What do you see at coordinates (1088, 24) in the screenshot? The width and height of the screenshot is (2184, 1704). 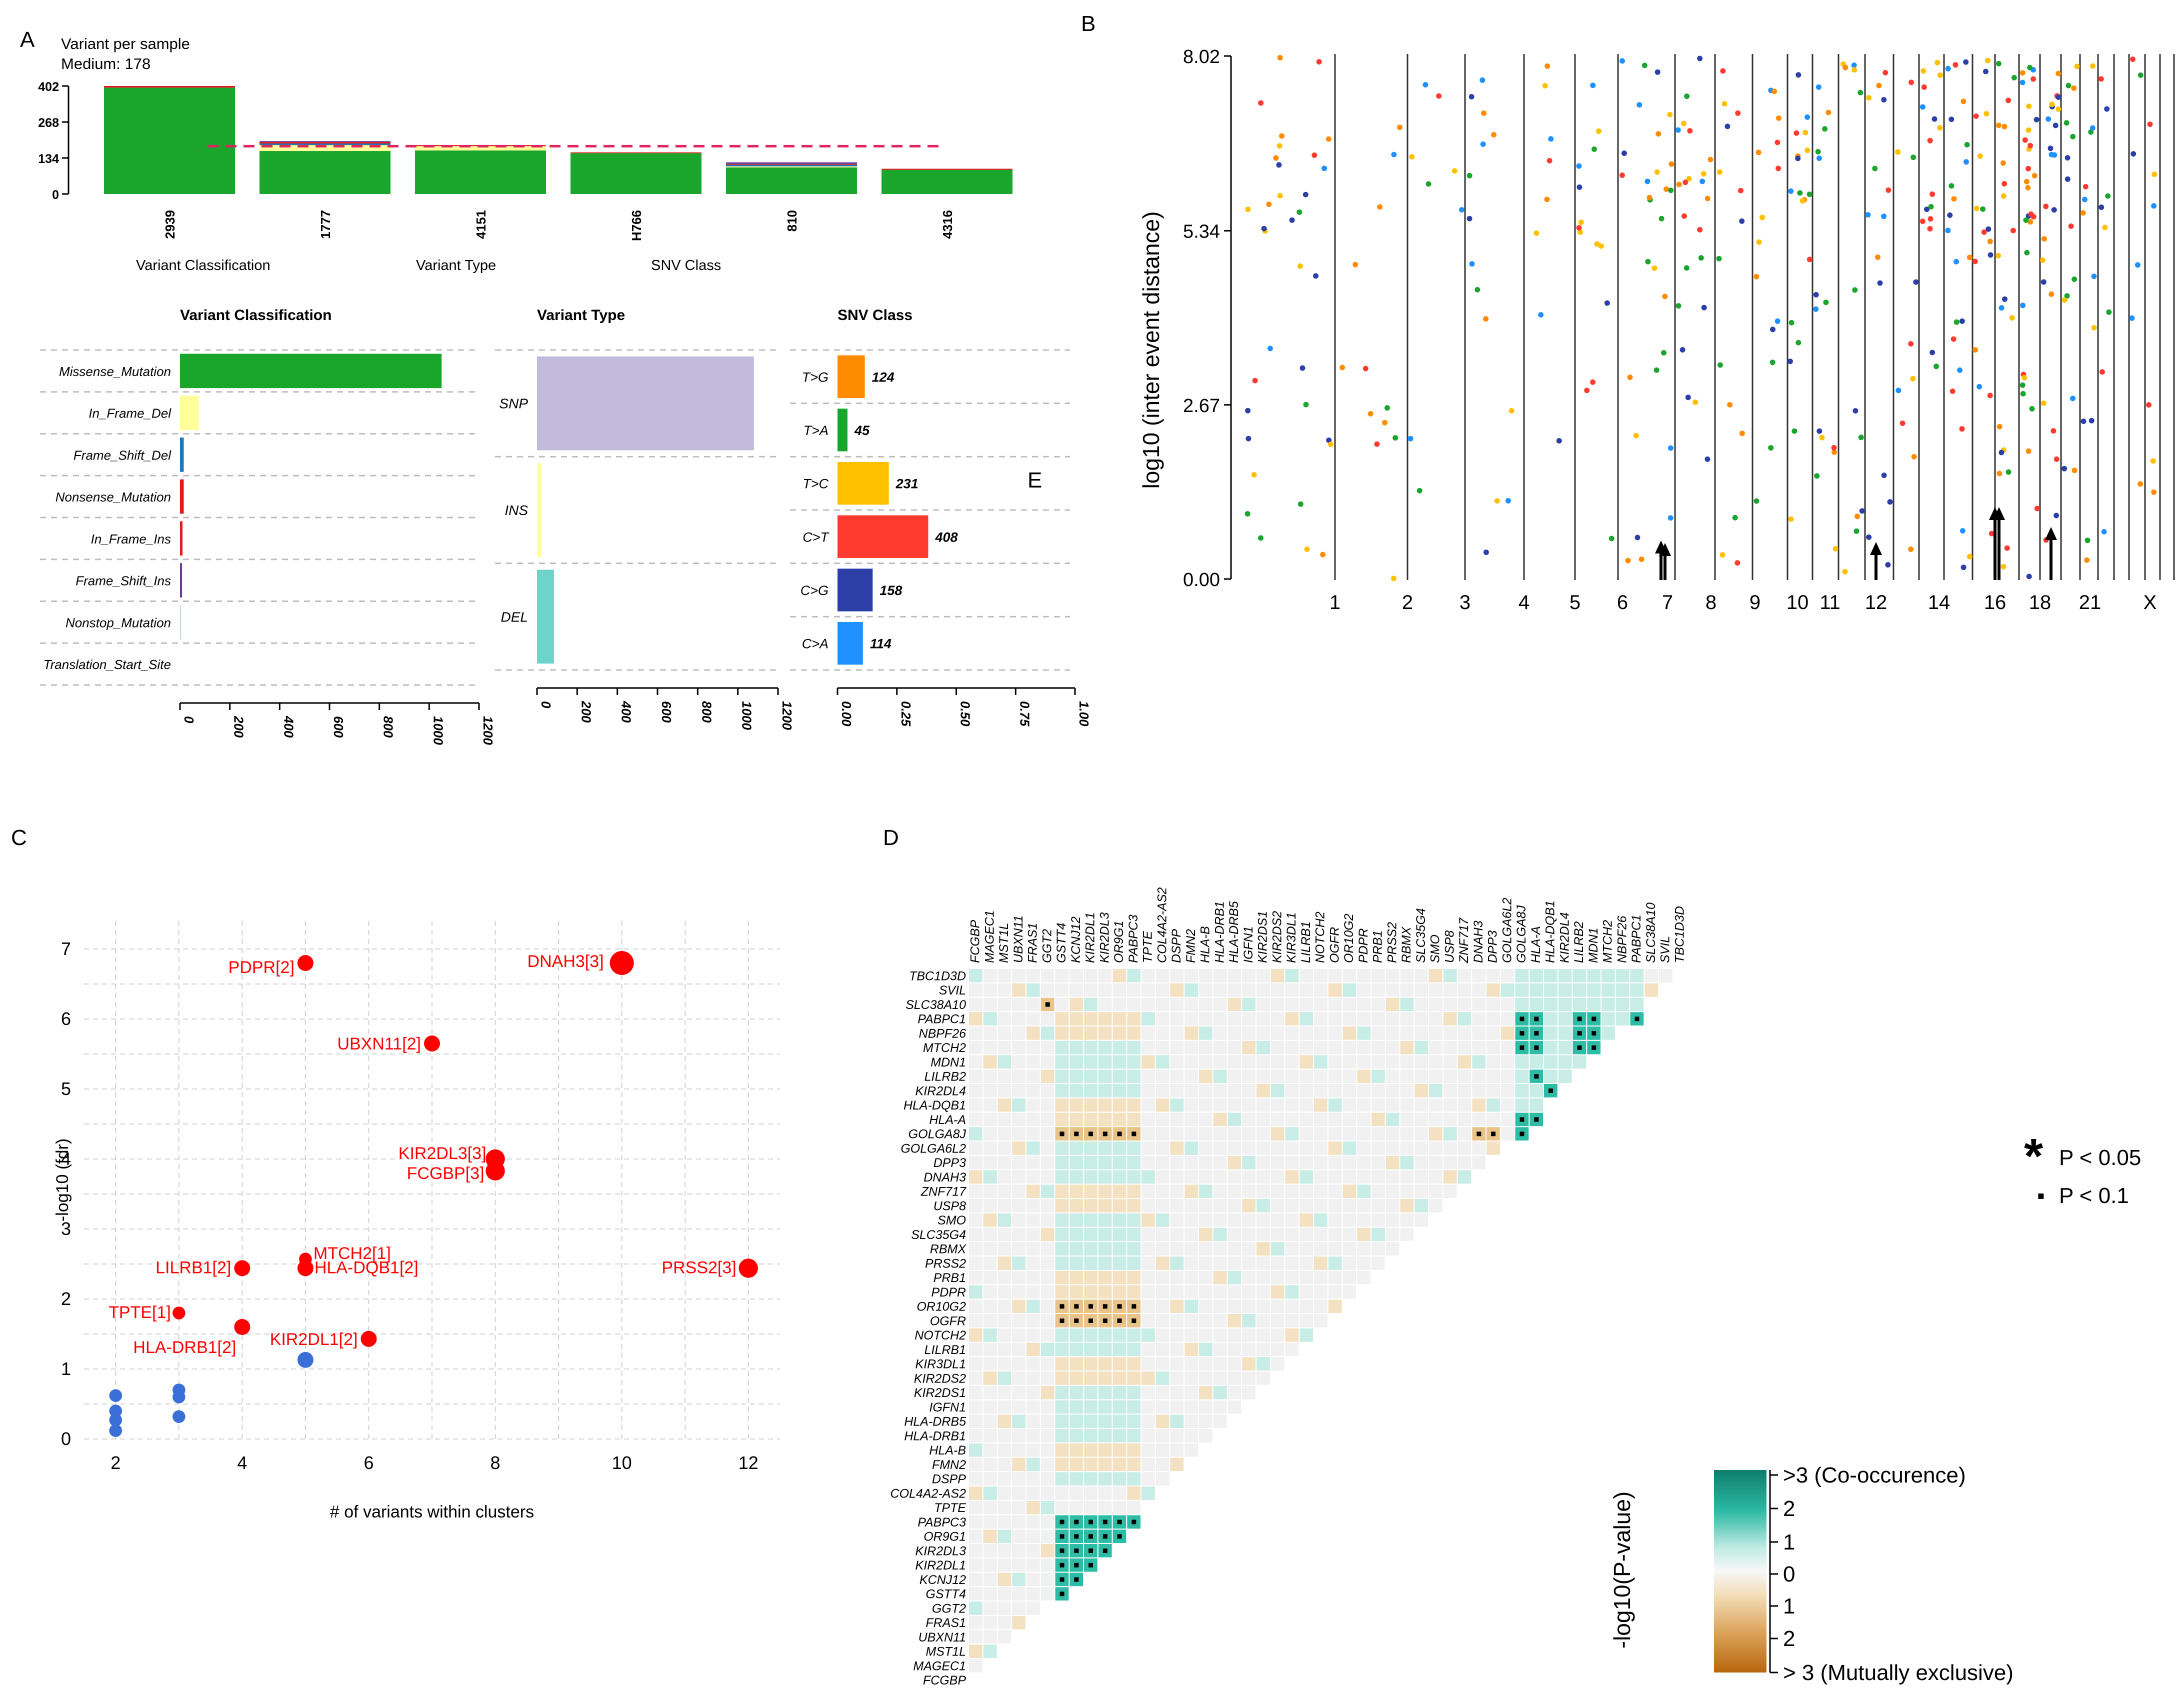 I see `panel-label-b: B` at bounding box center [1088, 24].